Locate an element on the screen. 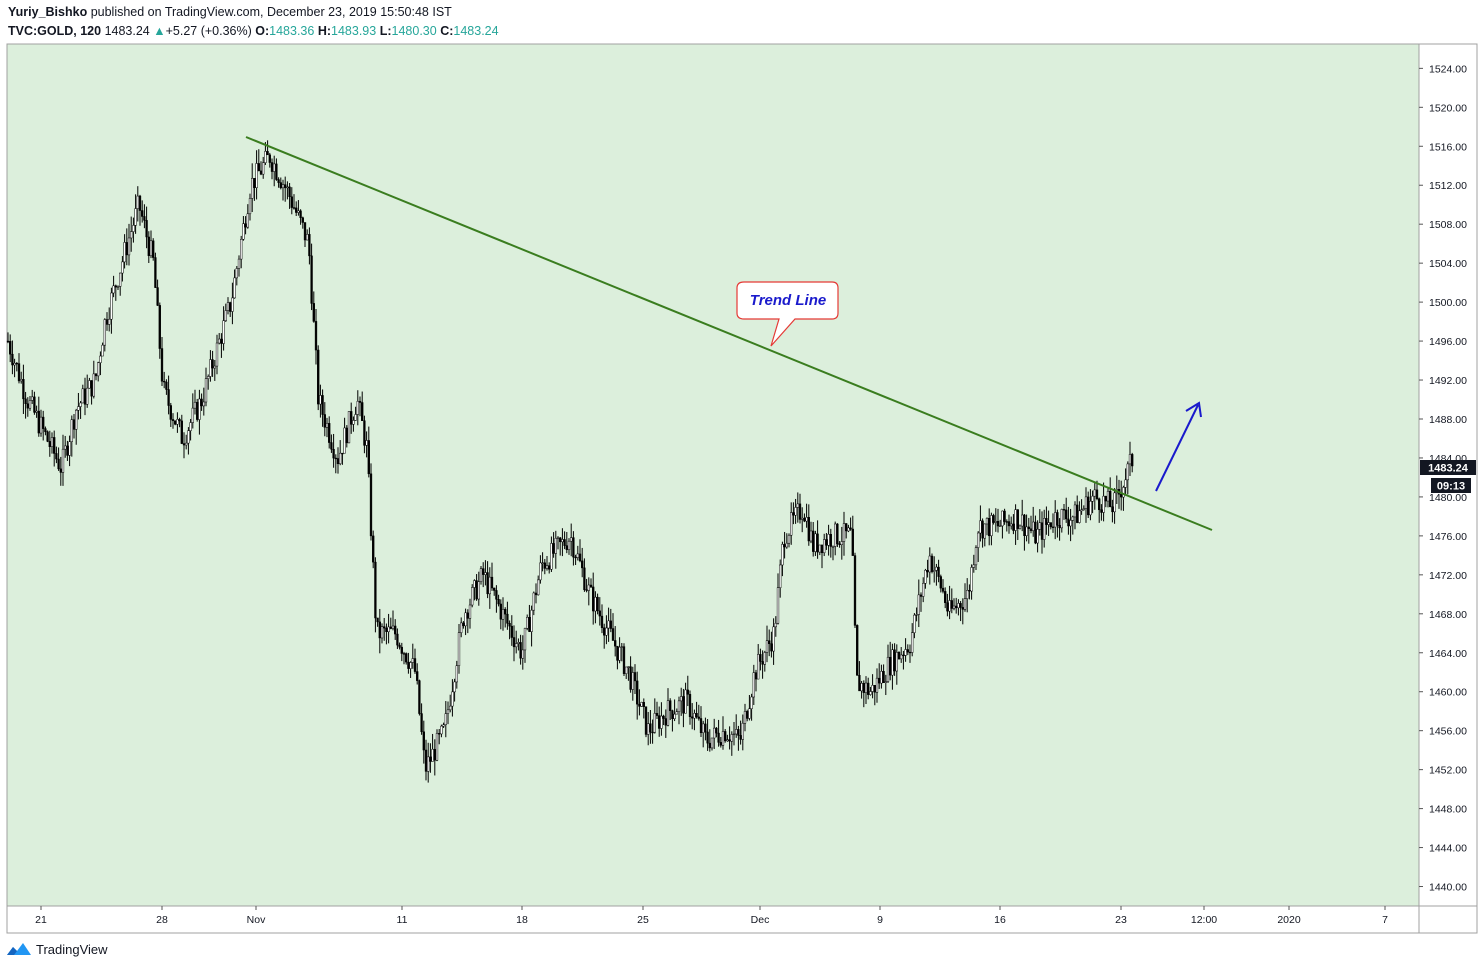 The height and width of the screenshot is (970, 1482). footer-brand: TradingView is located at coordinates (57, 949).